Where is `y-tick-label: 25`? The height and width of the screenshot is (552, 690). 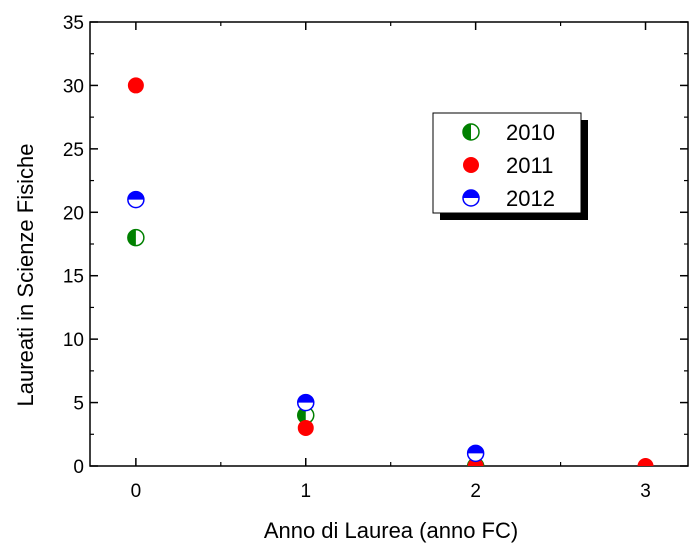 y-tick-label: 25 is located at coordinates (73, 150).